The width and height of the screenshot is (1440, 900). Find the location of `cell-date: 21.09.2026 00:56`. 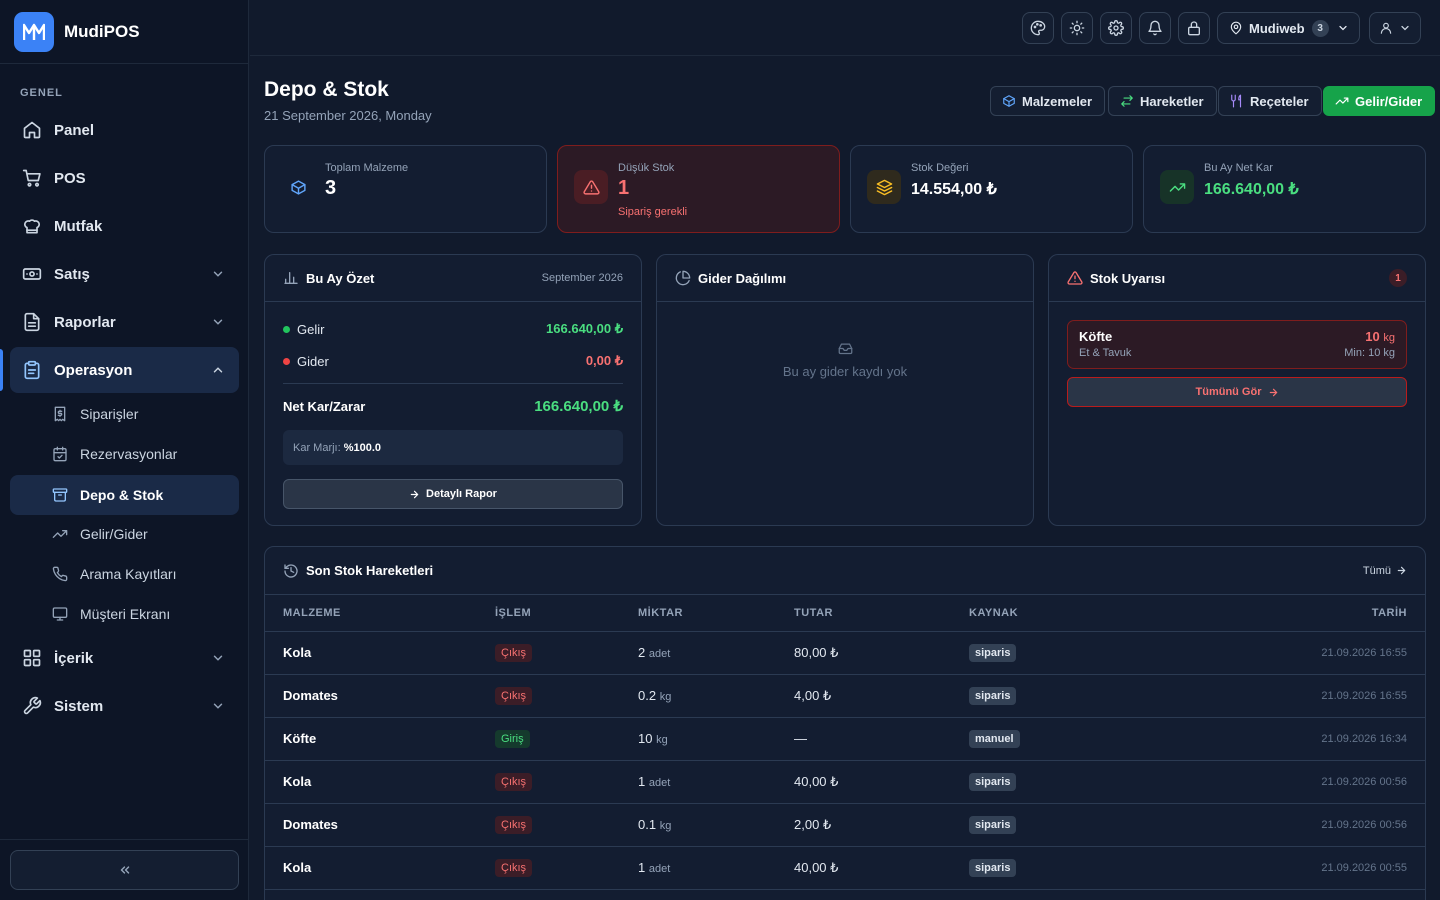

cell-date: 21.09.2026 00:56 is located at coordinates (1325, 782).